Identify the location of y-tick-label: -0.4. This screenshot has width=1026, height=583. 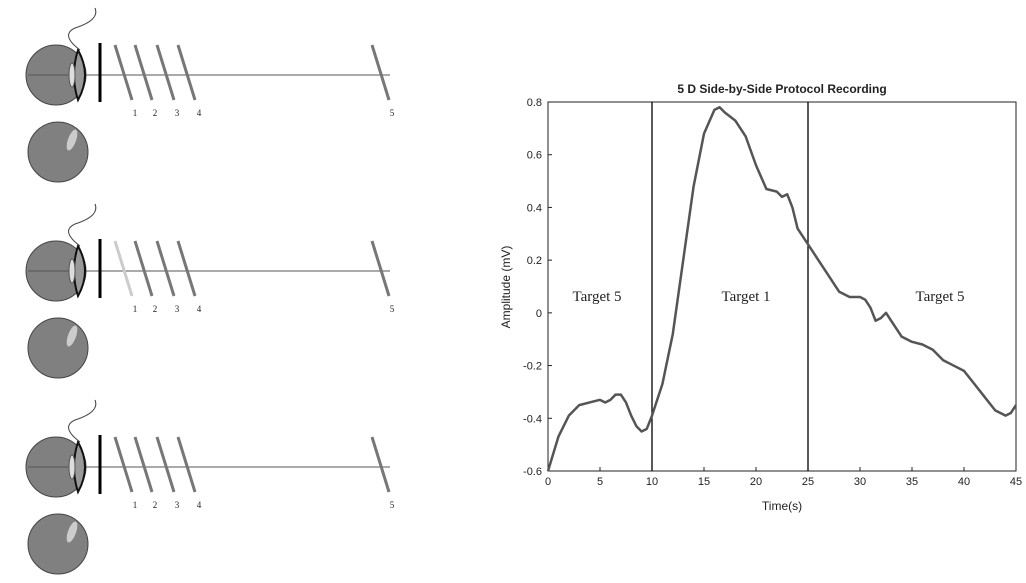
(532, 419).